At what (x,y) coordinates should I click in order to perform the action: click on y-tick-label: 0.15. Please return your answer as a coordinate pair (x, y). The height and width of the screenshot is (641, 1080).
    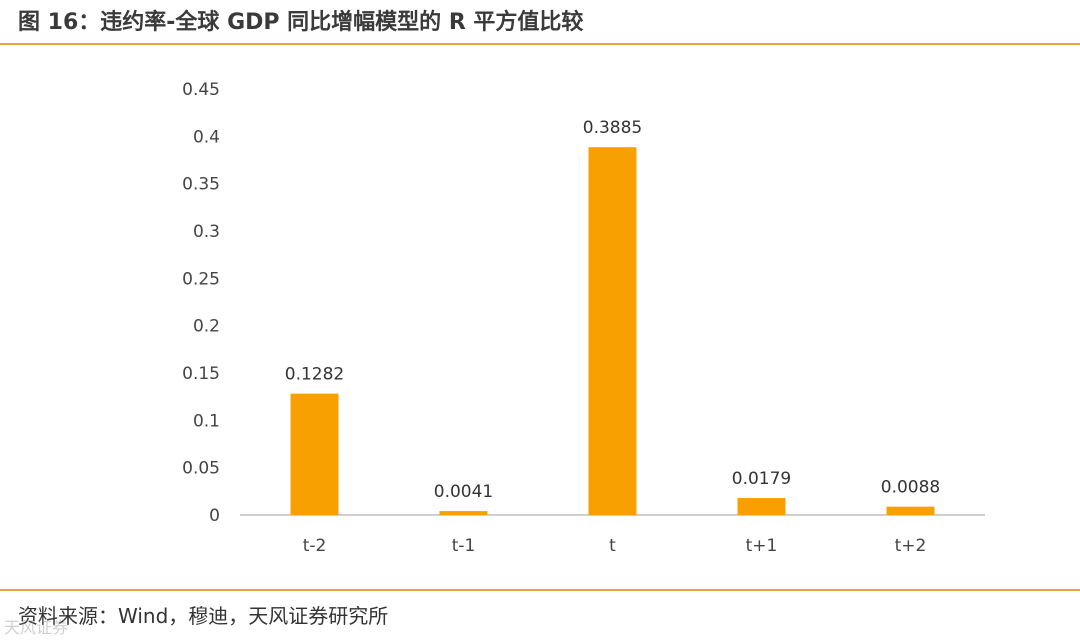
    Looking at the image, I should click on (201, 374).